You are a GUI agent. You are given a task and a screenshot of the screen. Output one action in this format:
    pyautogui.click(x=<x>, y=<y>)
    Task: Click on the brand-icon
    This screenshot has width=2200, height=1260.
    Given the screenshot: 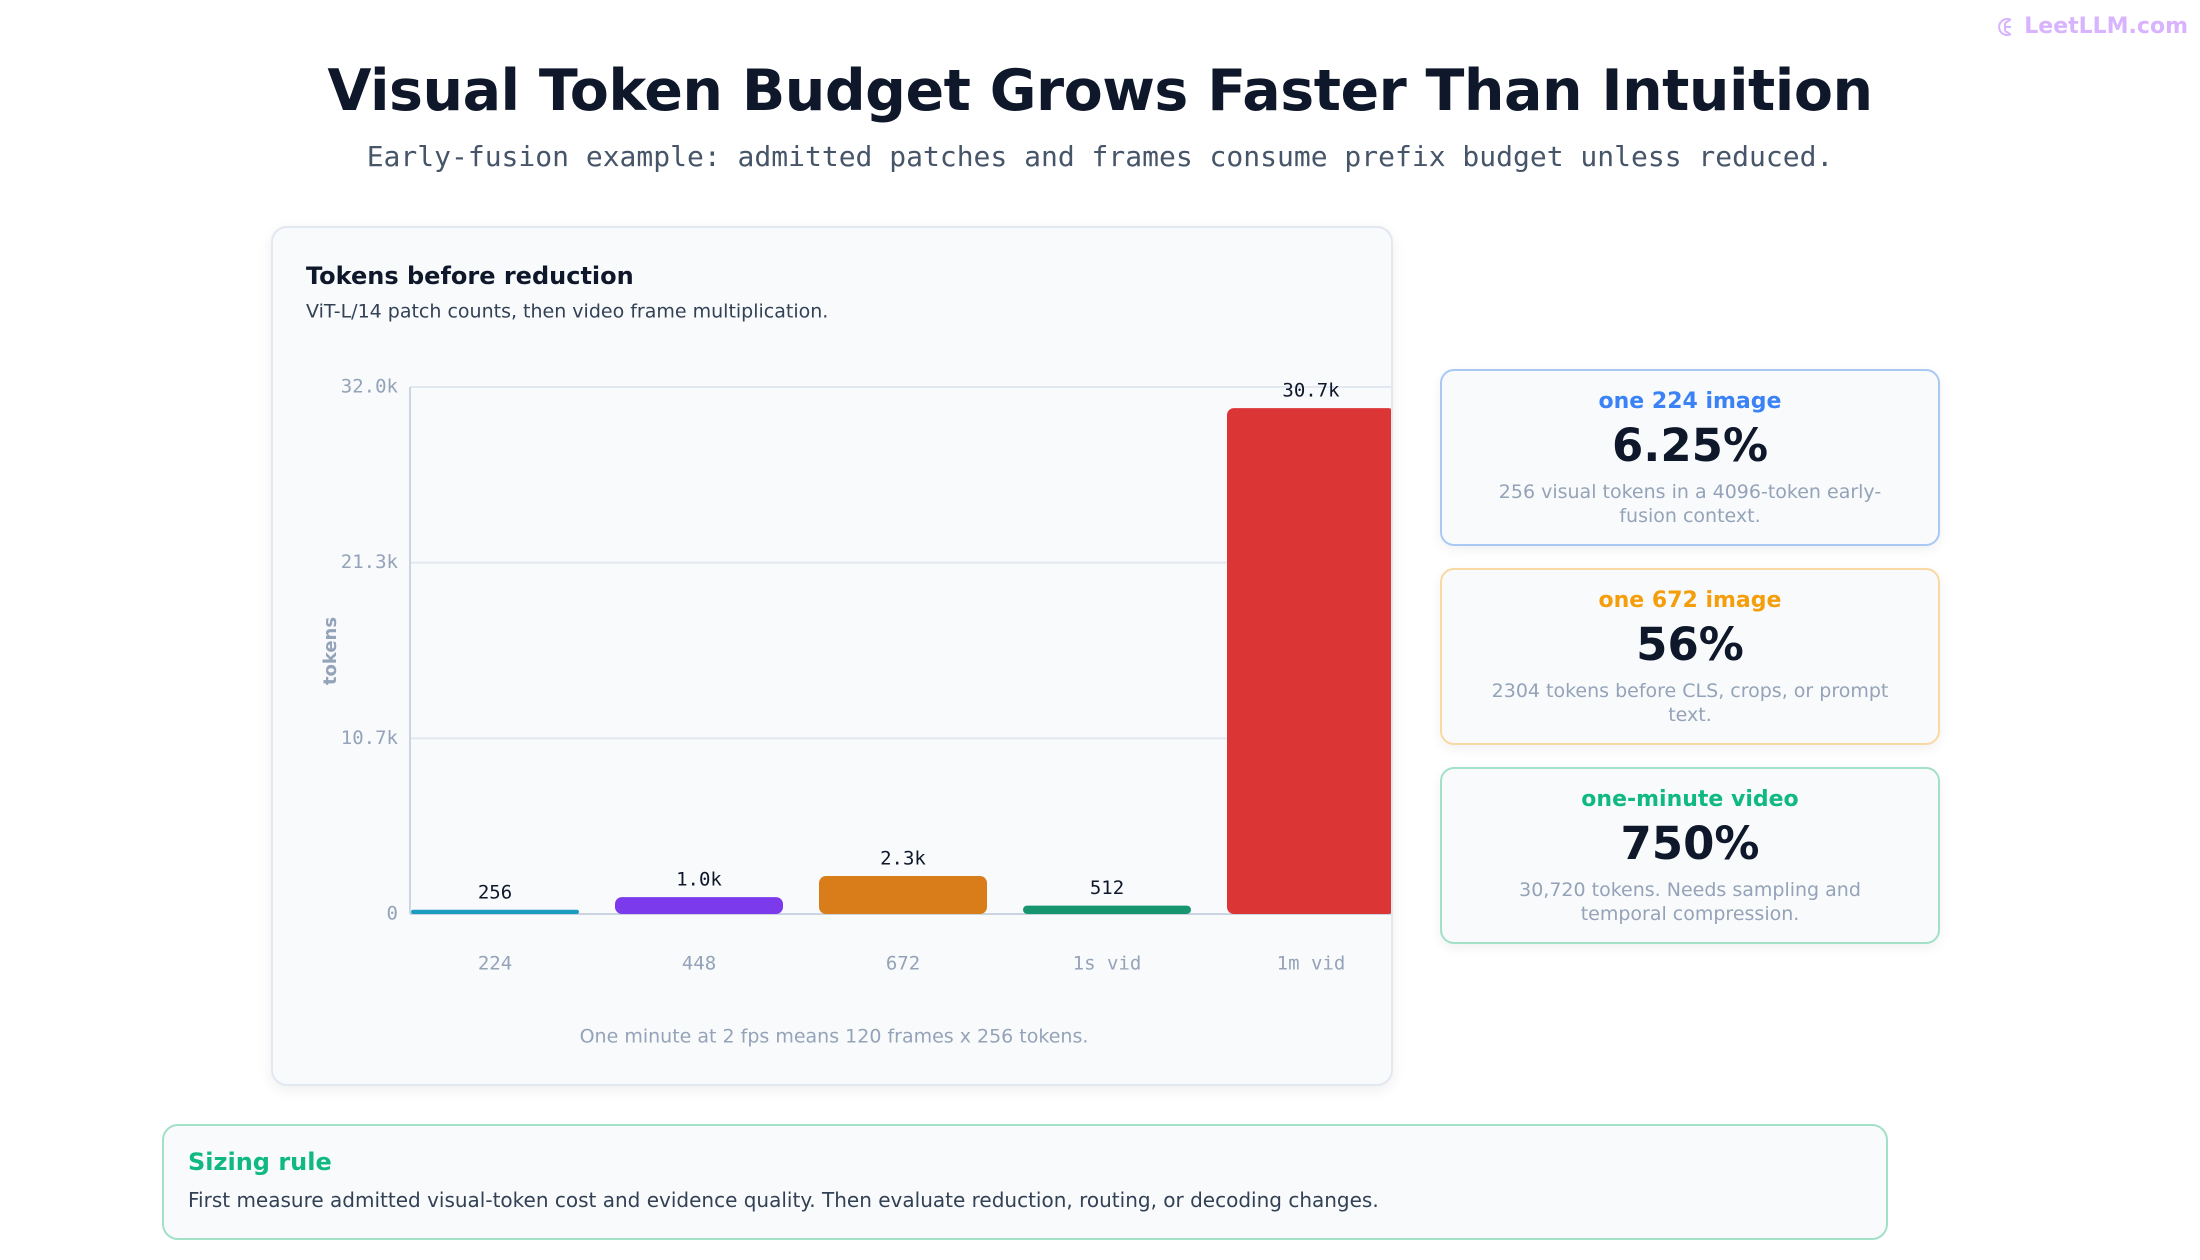 What is the action you would take?
    pyautogui.click(x=2005, y=26)
    